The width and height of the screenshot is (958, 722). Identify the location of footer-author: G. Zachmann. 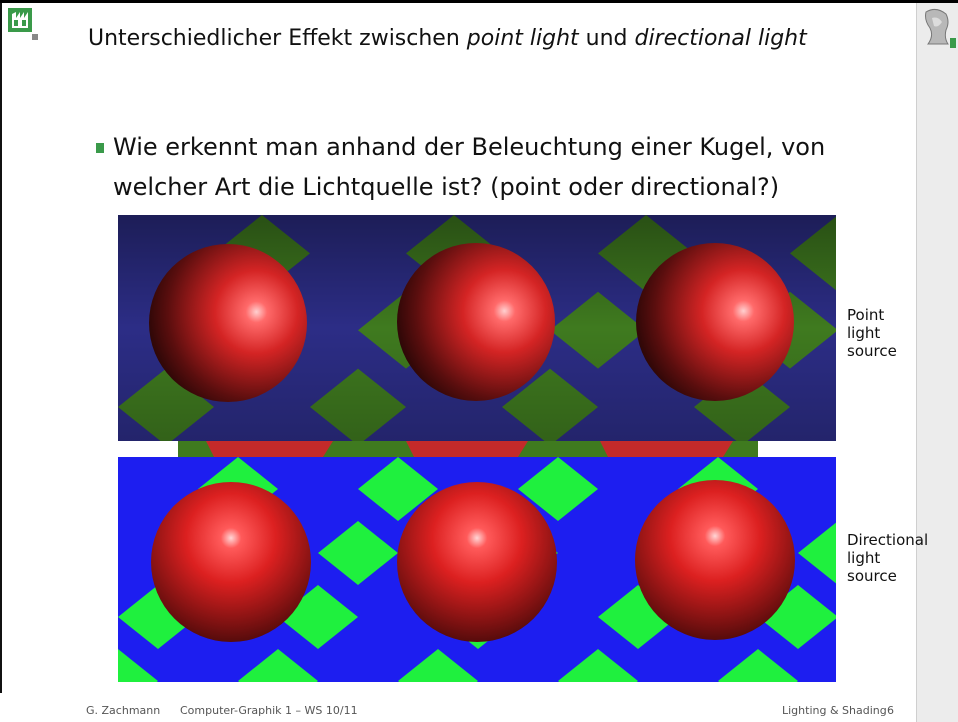
(123, 710).